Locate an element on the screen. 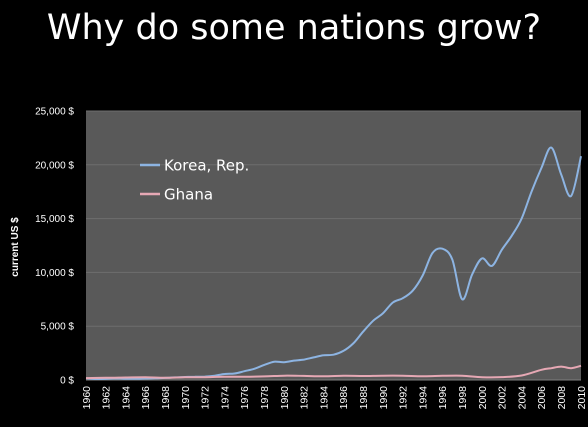 The width and height of the screenshot is (588, 427). x-tick-label: 1974 is located at coordinates (225, 398).